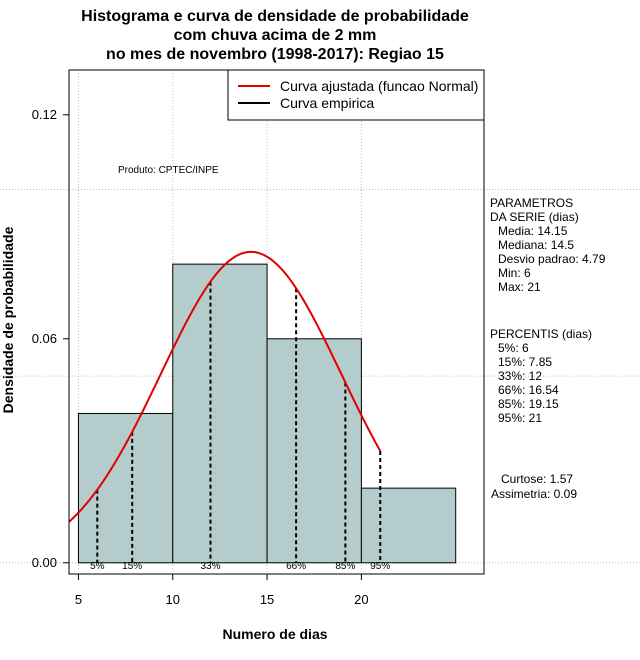  Describe the element at coordinates (222, 590) in the screenshot. I see `x-axis: 5 10 15 20` at that location.